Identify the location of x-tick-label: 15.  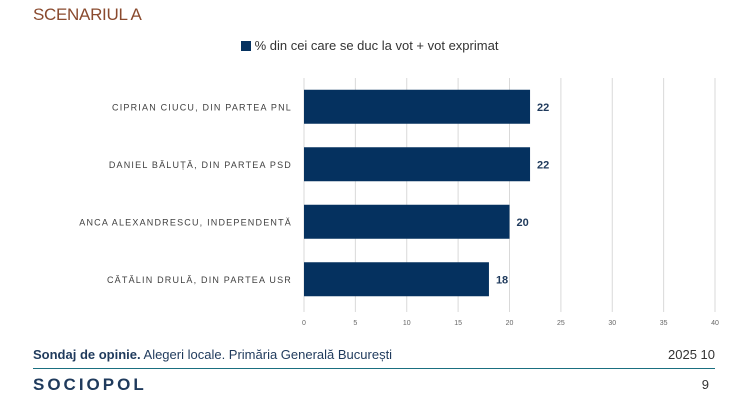
(458, 323).